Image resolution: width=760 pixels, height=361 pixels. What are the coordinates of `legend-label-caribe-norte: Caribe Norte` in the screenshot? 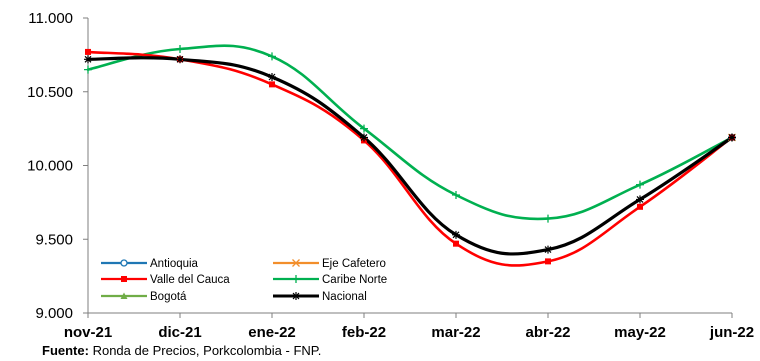 It's located at (354, 280).